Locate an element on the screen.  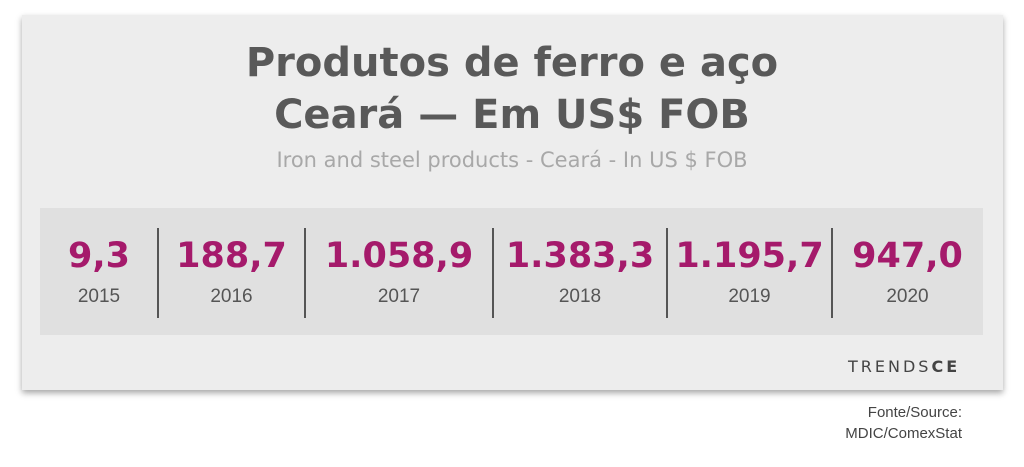
stat: 1.383,3 2018 is located at coordinates (580, 271).